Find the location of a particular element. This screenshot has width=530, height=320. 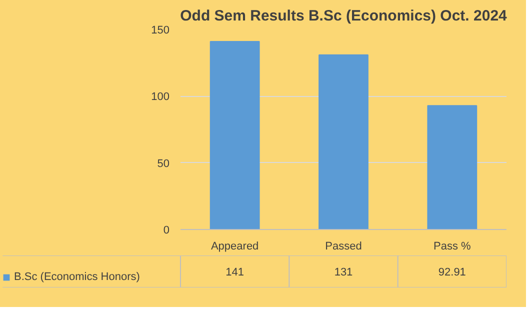

data-label: 92.91 is located at coordinates (452, 272).